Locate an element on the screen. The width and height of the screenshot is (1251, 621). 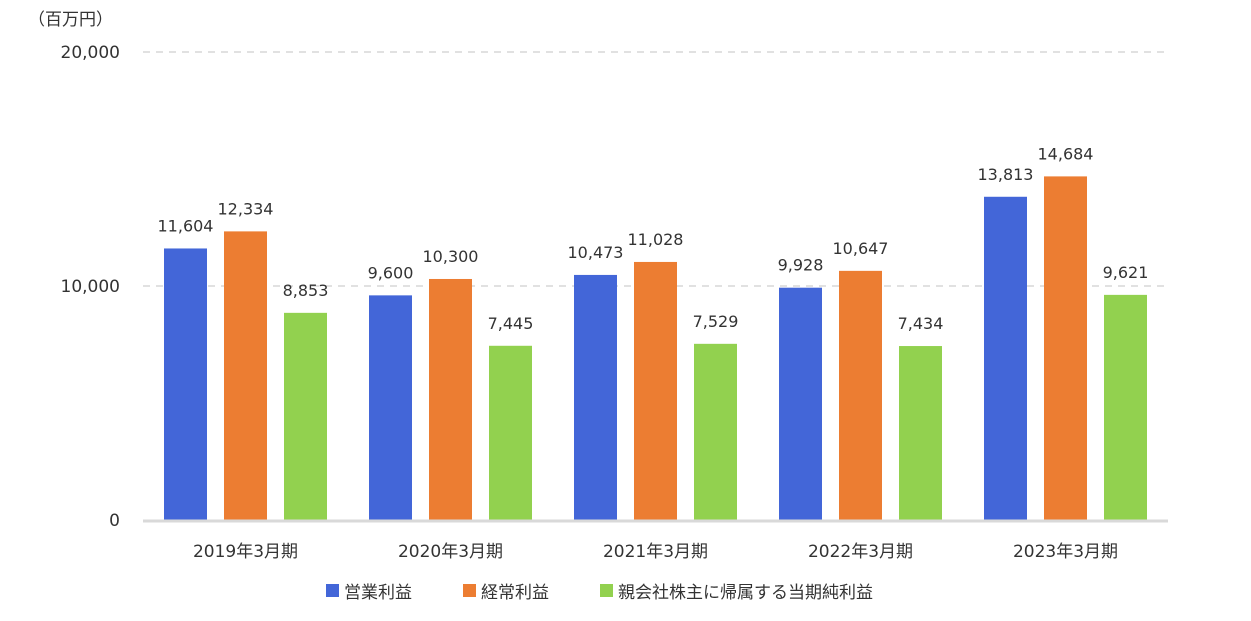
data-label: 10,647 is located at coordinates (861, 248).